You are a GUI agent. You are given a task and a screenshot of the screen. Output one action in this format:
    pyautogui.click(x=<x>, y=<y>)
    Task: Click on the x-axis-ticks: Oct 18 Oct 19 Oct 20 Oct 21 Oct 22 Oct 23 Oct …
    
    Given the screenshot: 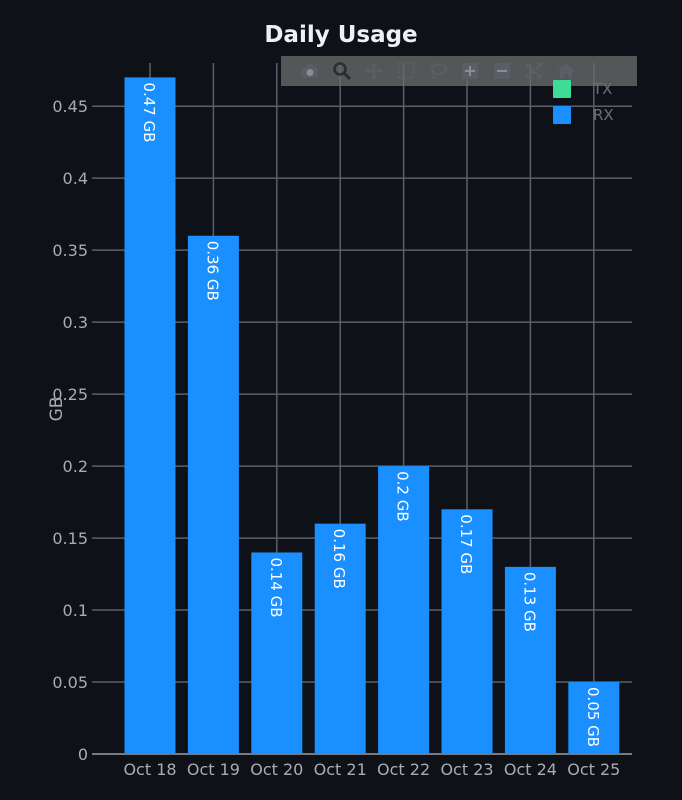 What is the action you would take?
    pyautogui.click(x=371, y=769)
    